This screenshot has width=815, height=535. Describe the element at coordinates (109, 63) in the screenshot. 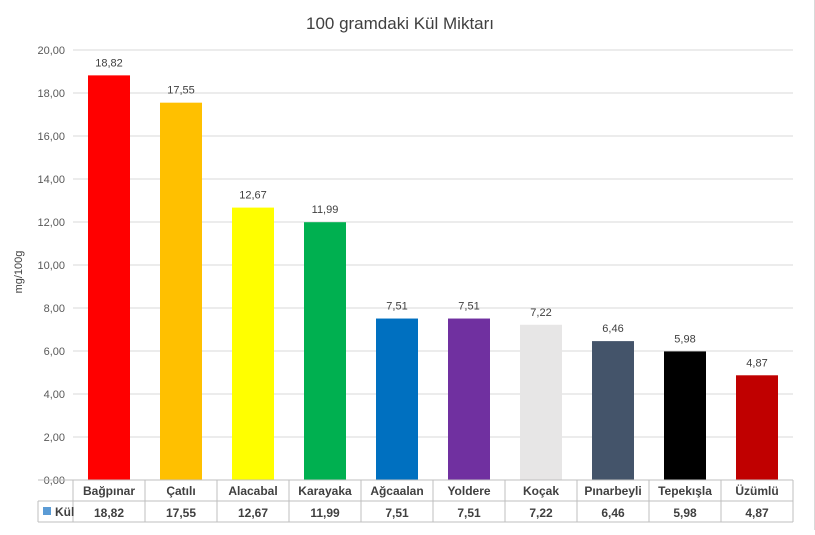

I see `data-label: 18,82` at that location.